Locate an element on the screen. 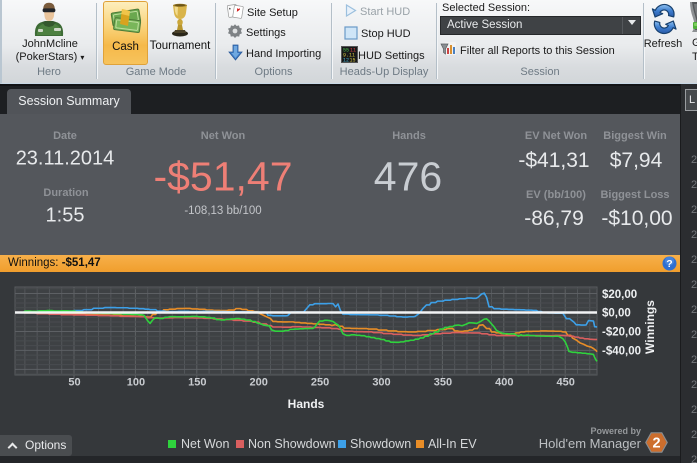 Image resolution: width=697 pixels, height=463 pixels. svg-text: 400 is located at coordinates (504, 383).